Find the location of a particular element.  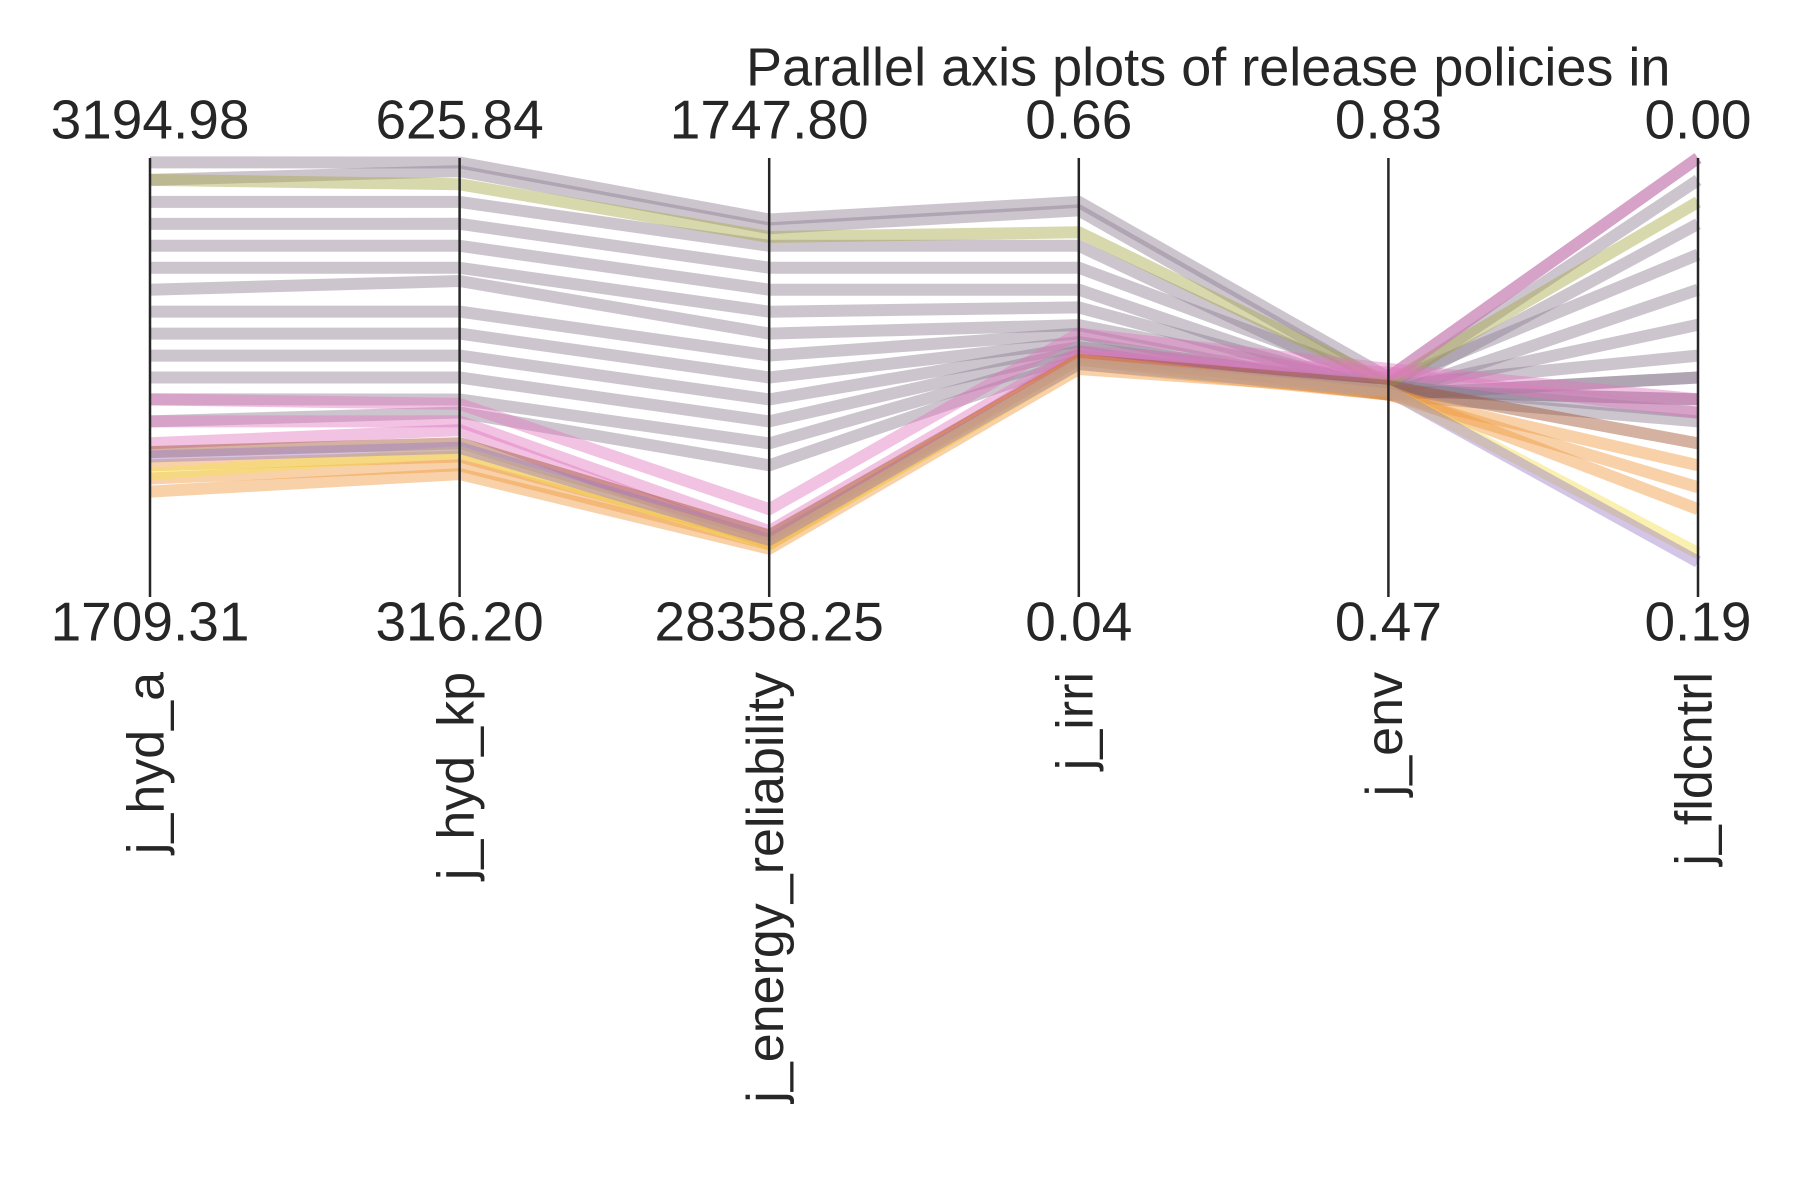

axis-label: j_fldcntrl is located at coordinates (1695, 770).